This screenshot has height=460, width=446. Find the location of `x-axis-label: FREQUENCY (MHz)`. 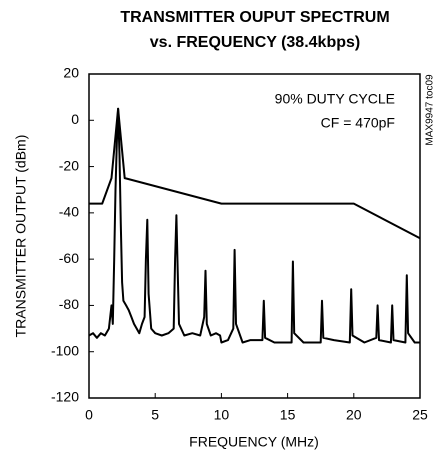

x-axis-label: FREQUENCY (MHz) is located at coordinates (254, 442).